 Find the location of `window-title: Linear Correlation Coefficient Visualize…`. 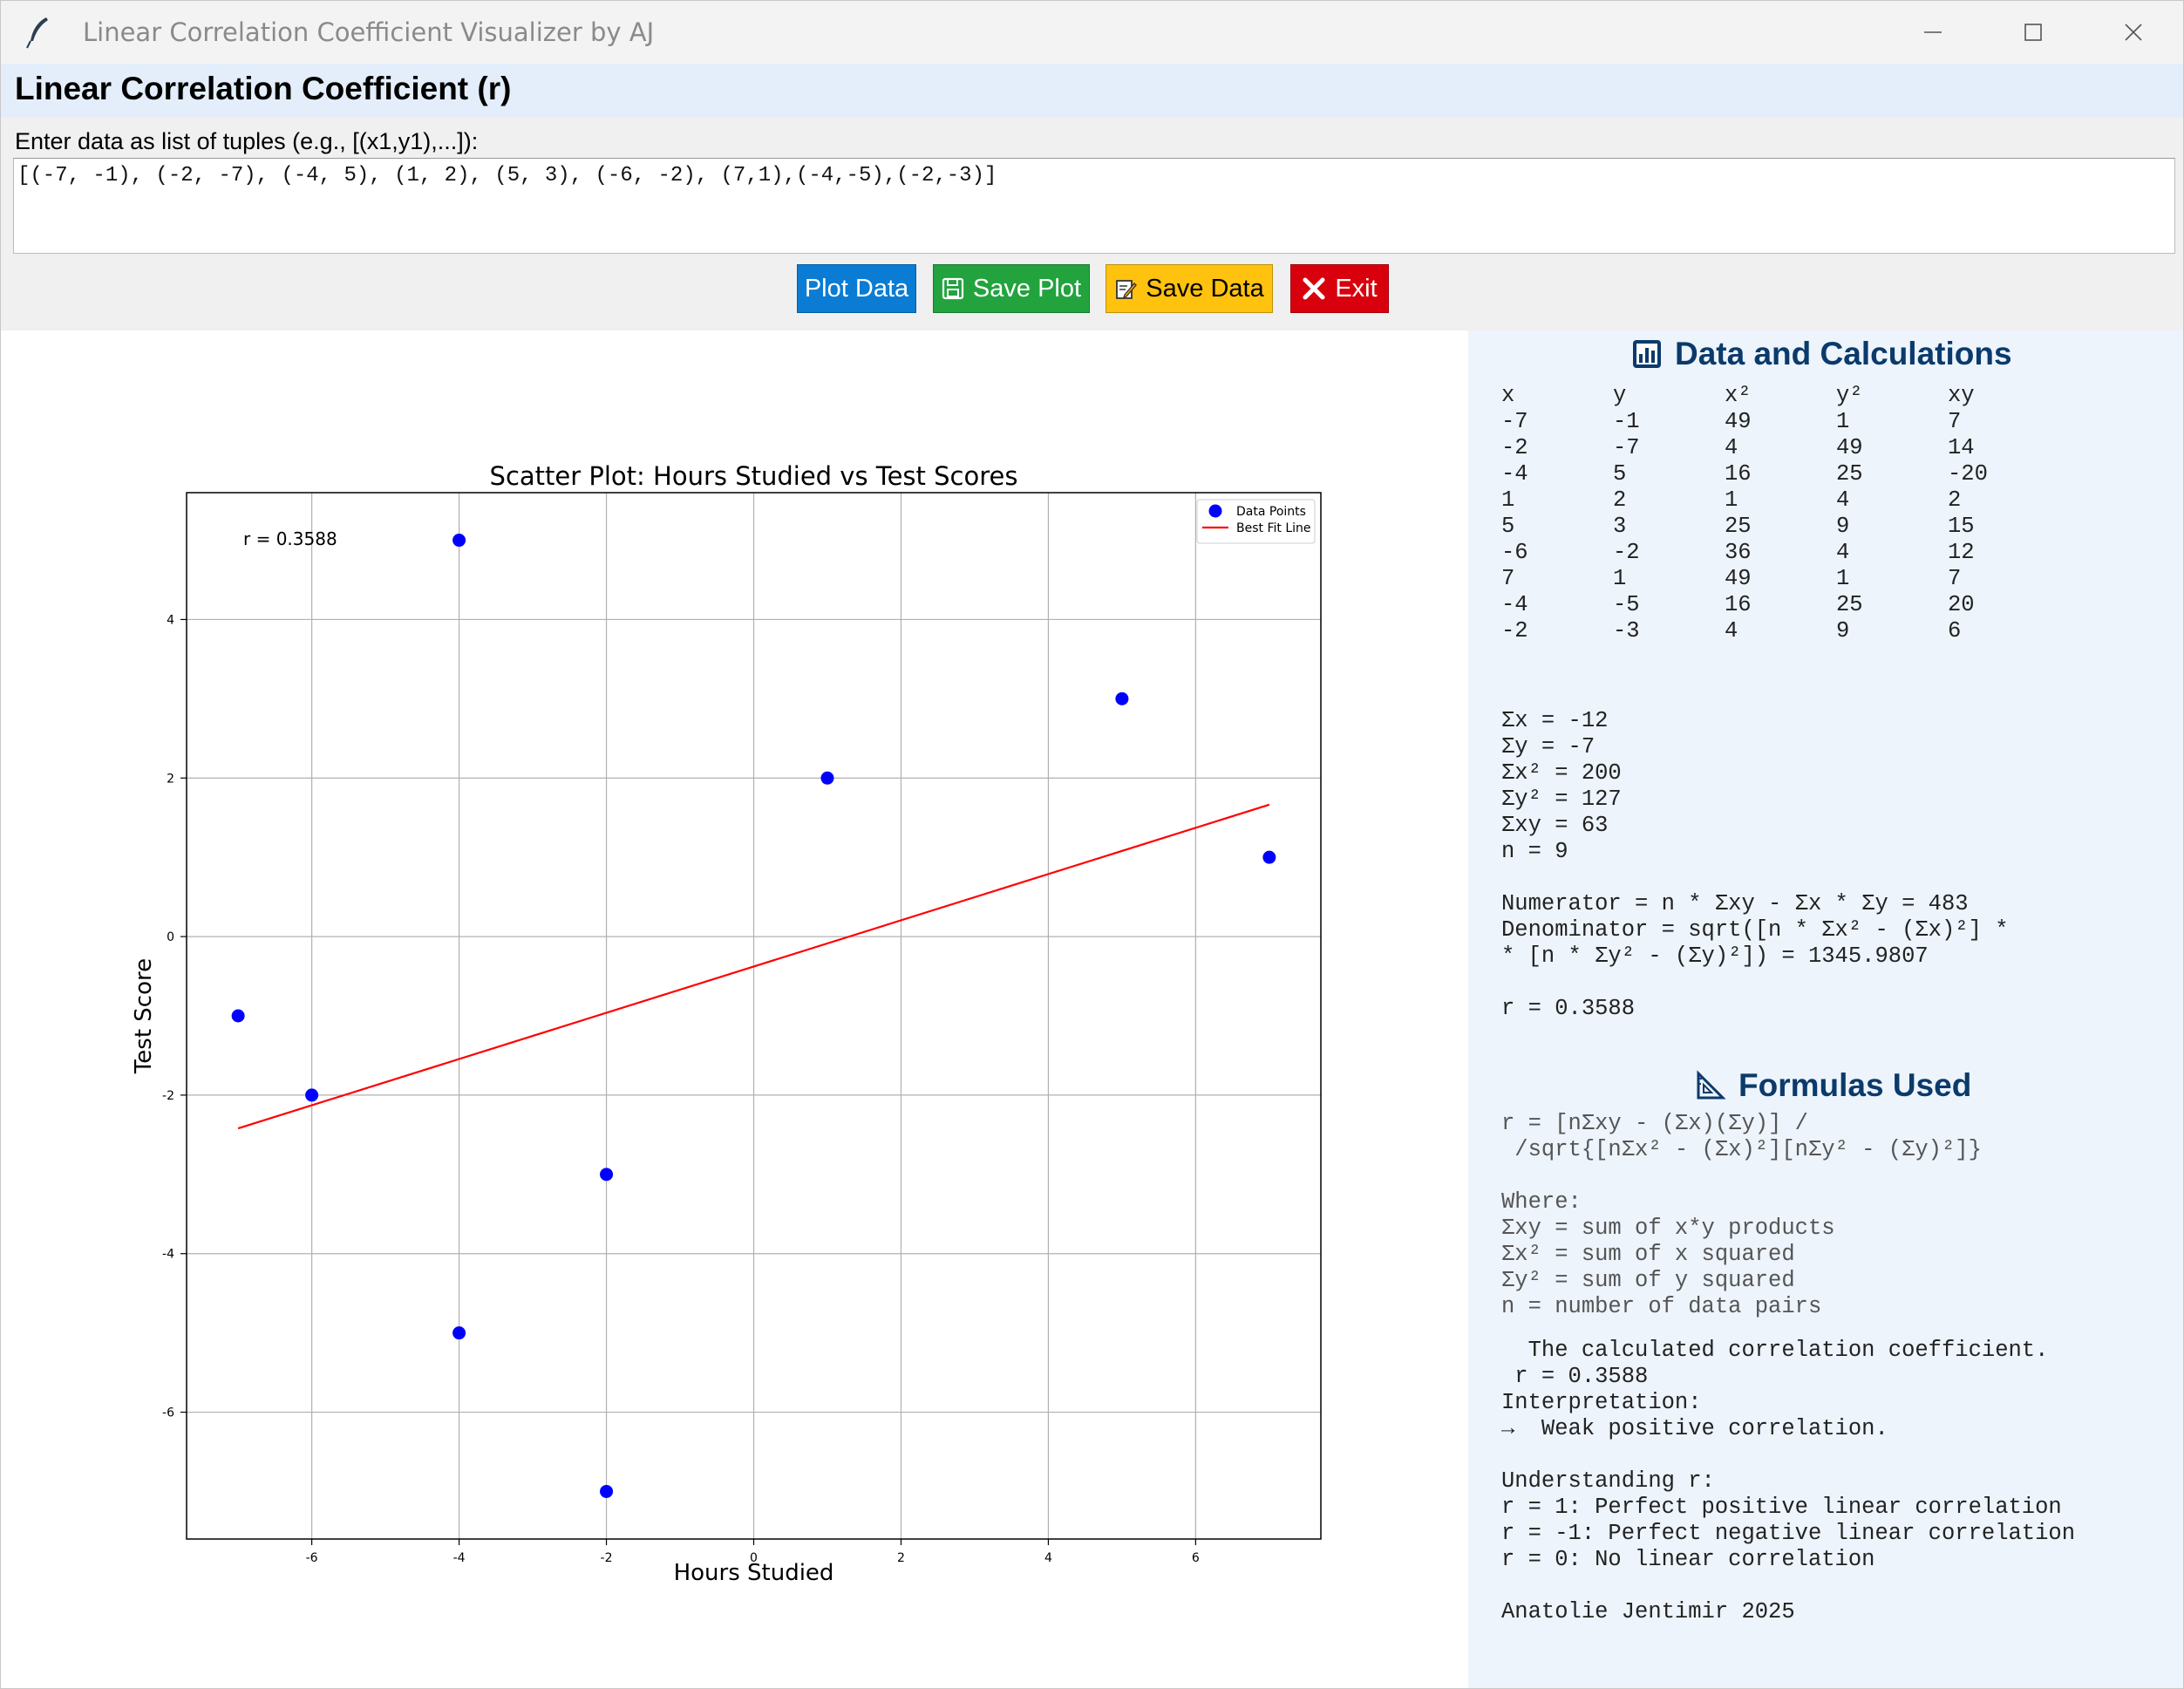

window-title: Linear Correlation Coefficient Visualize… is located at coordinates (369, 32).